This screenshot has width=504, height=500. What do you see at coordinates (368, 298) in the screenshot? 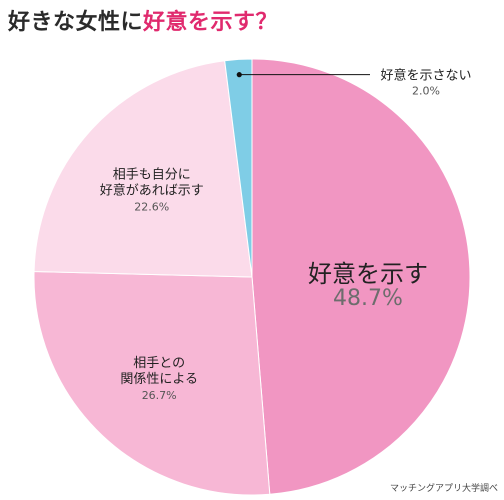
I see `slice-value-show-affection: 48.7%` at bounding box center [368, 298].